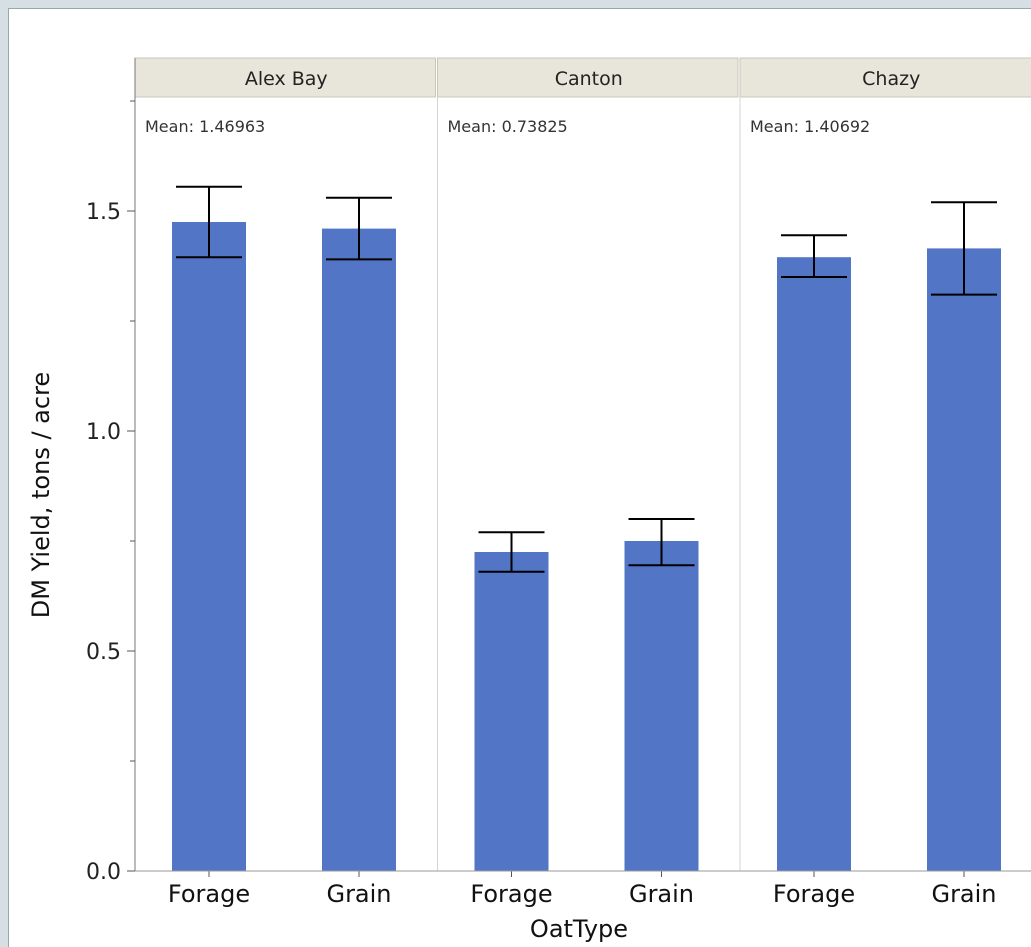 This screenshot has width=1031, height=947. Describe the element at coordinates (814, 894) in the screenshot. I see `x-tick-label-2-0: Forage` at that location.